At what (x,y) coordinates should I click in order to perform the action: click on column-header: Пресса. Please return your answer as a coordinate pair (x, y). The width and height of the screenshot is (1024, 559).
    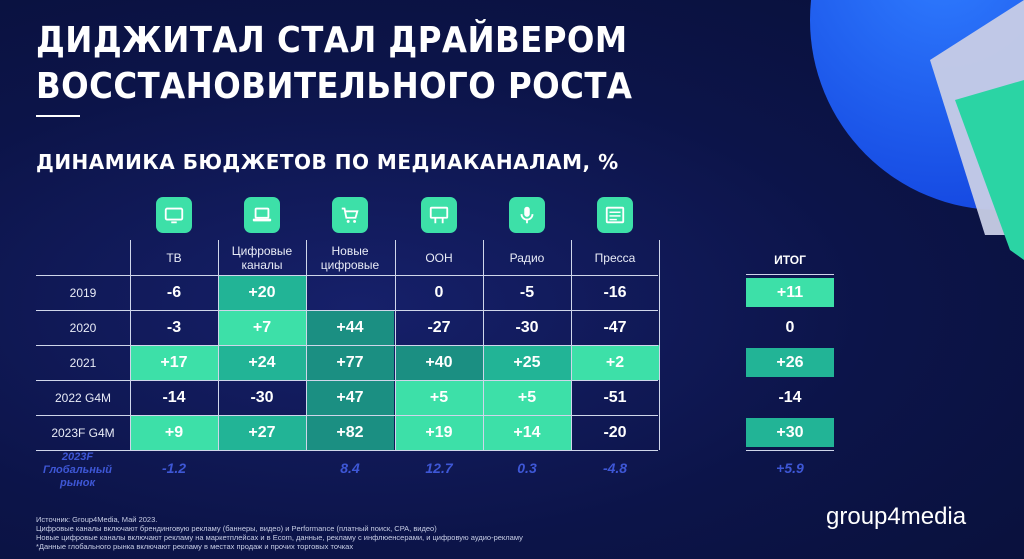
    Looking at the image, I should click on (615, 258).